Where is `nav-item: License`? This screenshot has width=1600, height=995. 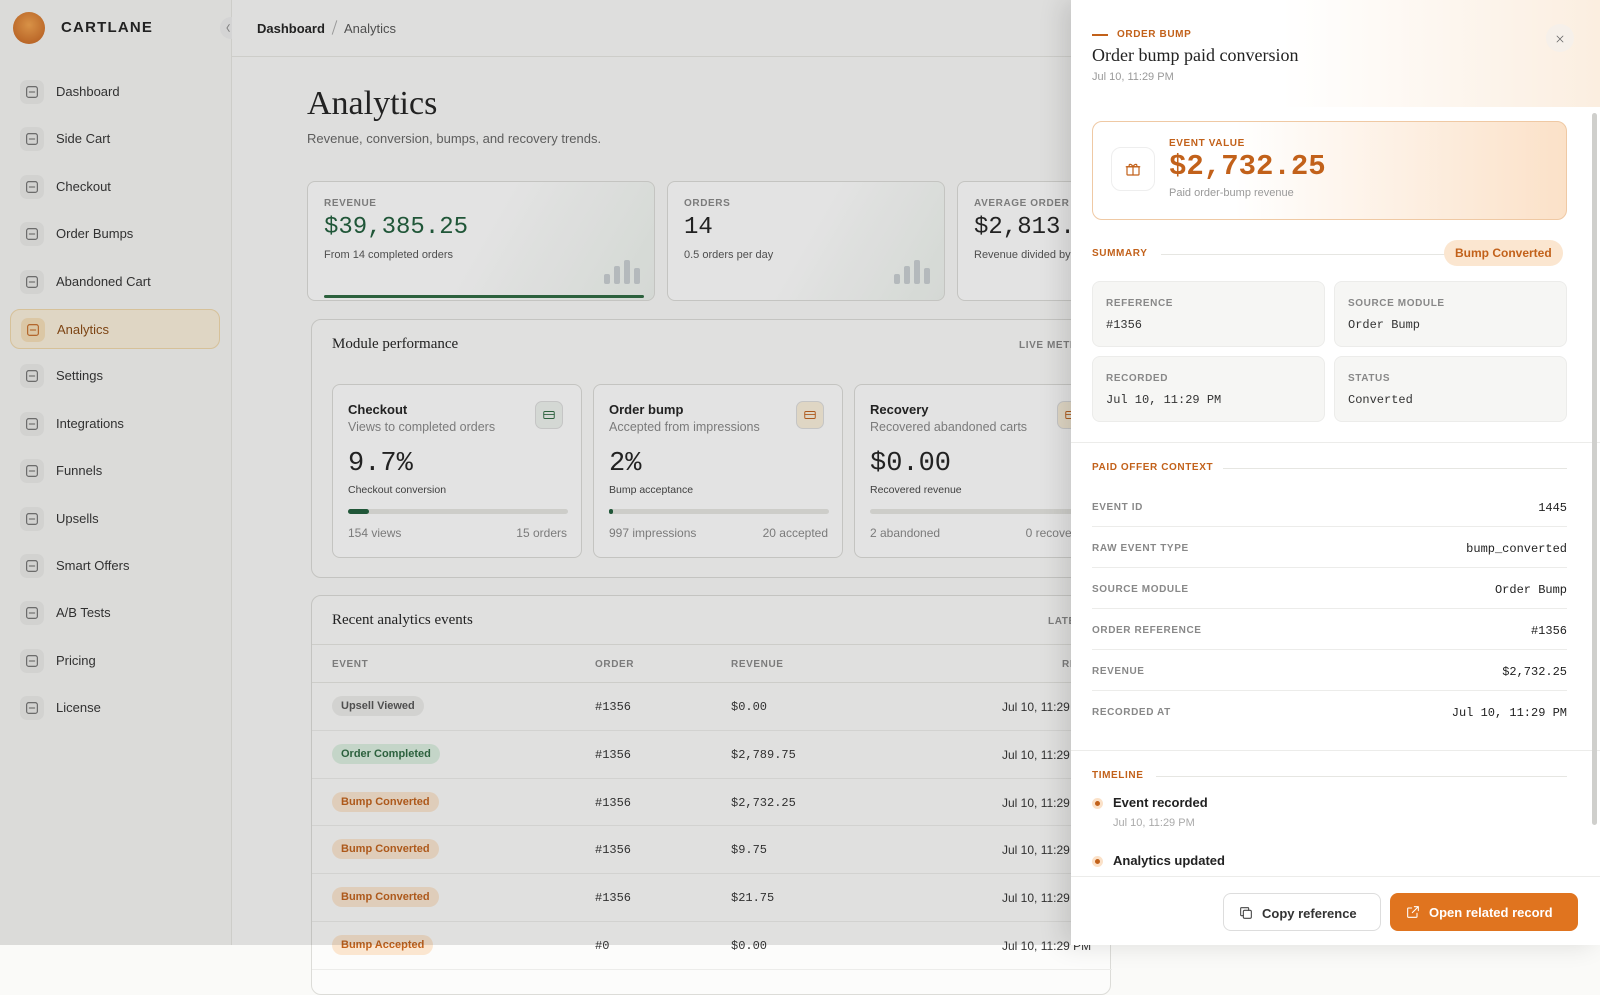 nav-item: License is located at coordinates (115, 708).